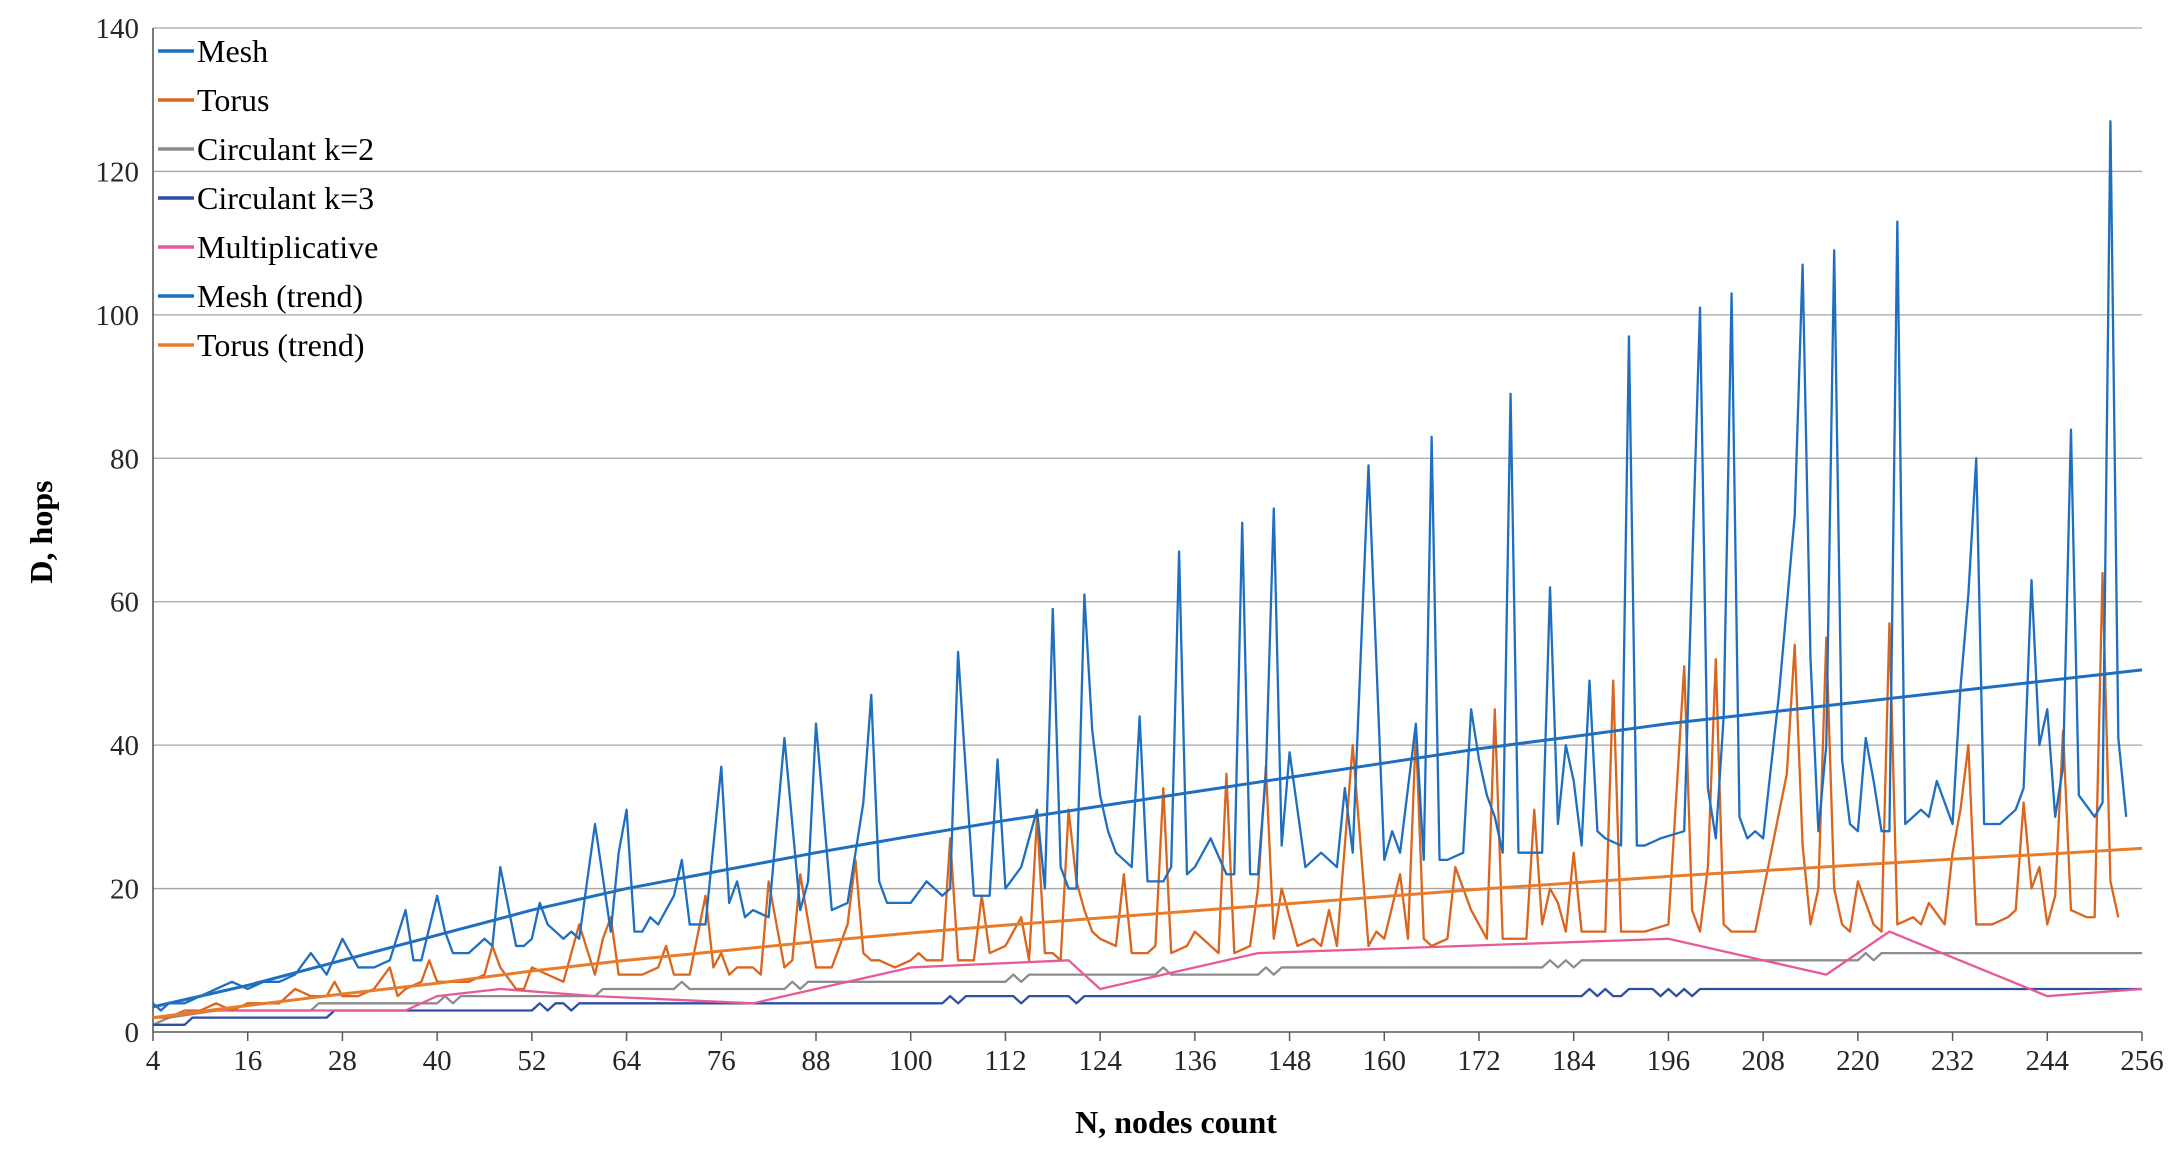  I want to click on x-tick-label: 148, so click(1290, 1061).